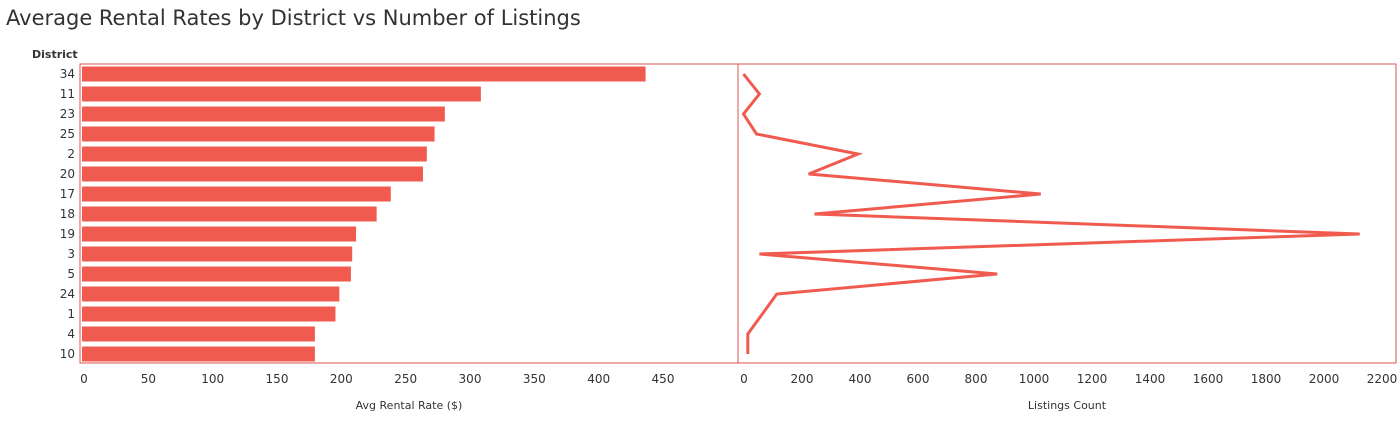 The image size is (1398, 421). Describe the element at coordinates (277, 379) in the screenshot. I see `avg-rate-tick-label: 150` at that location.